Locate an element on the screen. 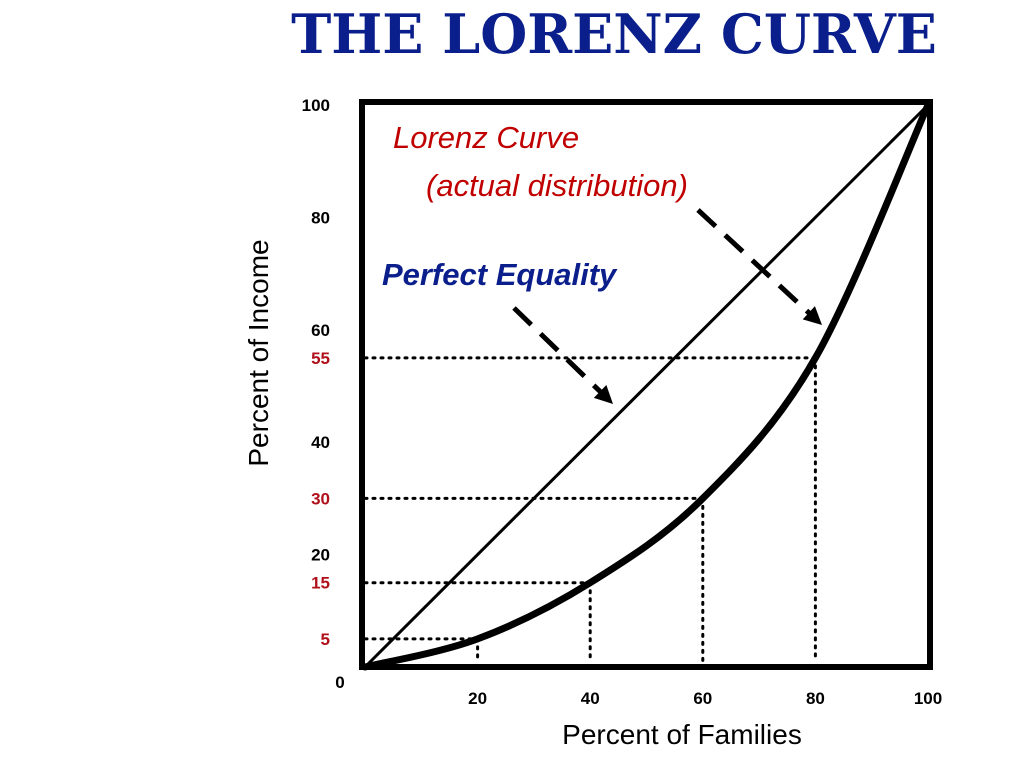  equality-annotation: Perfect Equality is located at coordinates (500, 274).